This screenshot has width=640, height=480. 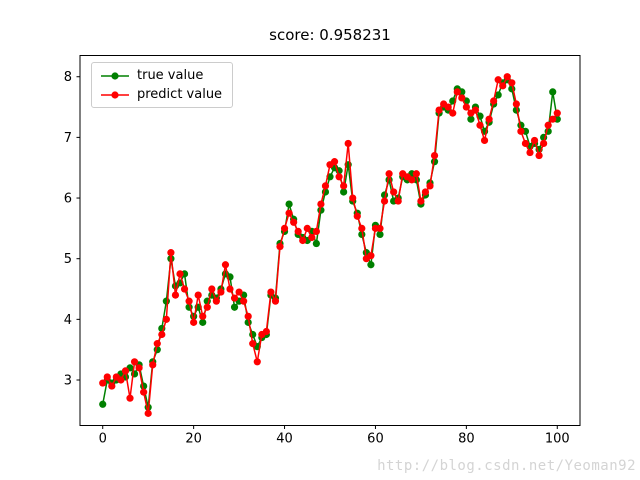 I want to click on x-tick-label: 40, so click(x=284, y=439).